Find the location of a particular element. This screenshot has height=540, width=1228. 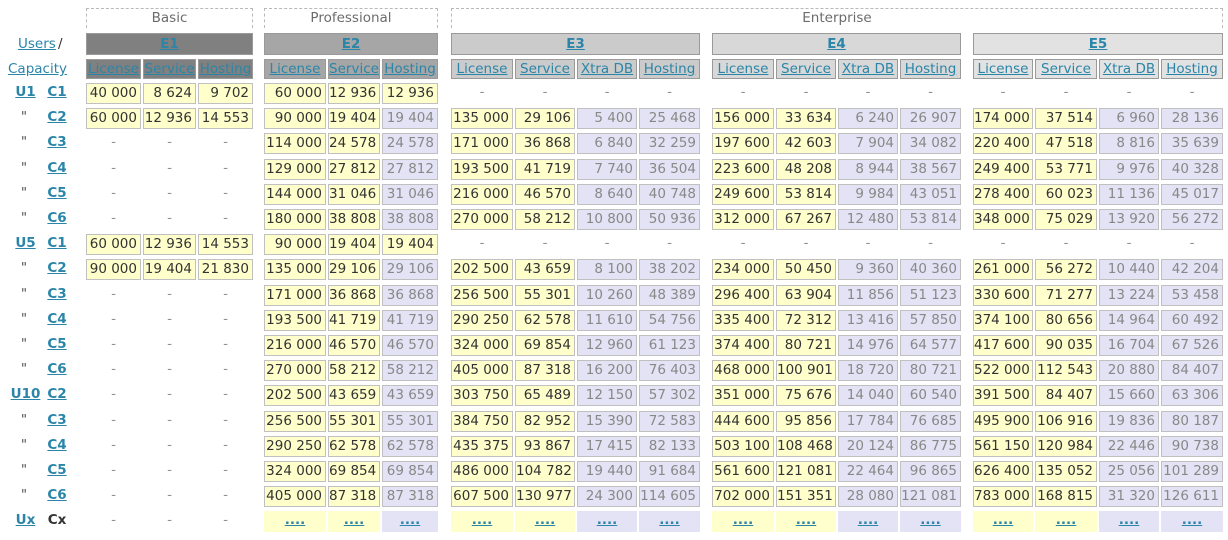

price-cell: 144 000 is located at coordinates (295, 194).